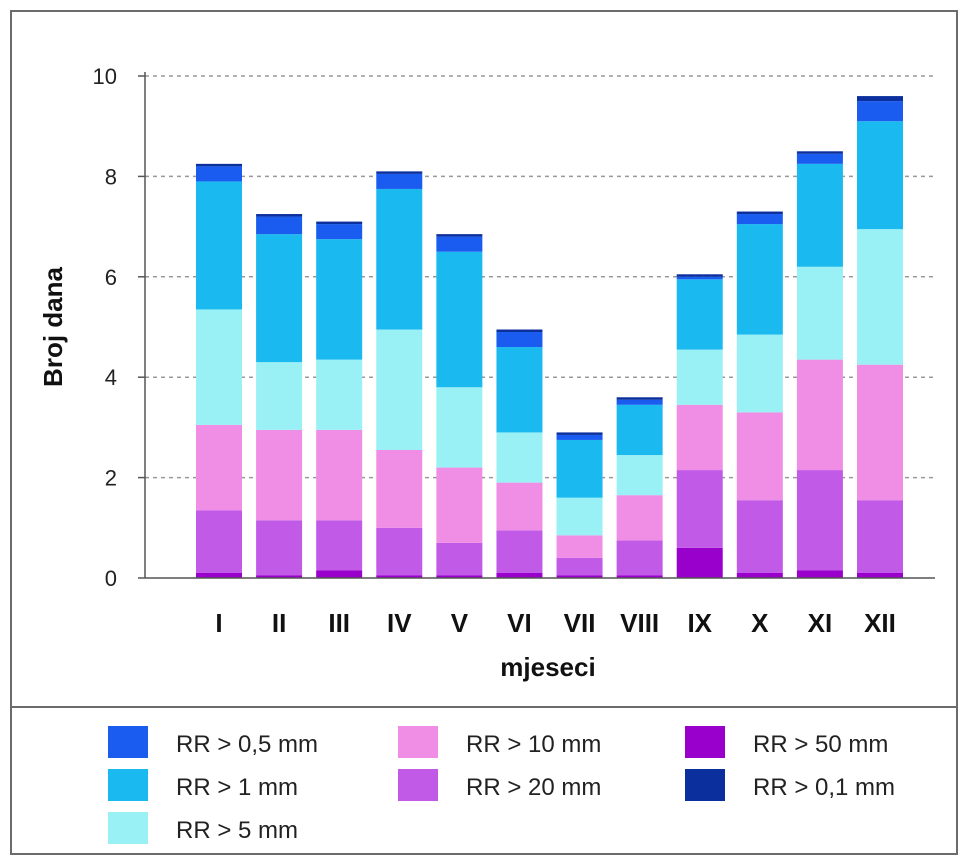 This screenshot has height=864, width=970. Describe the element at coordinates (247, 744) in the screenshot. I see `legend-label: RR > 0,5 mm` at that location.